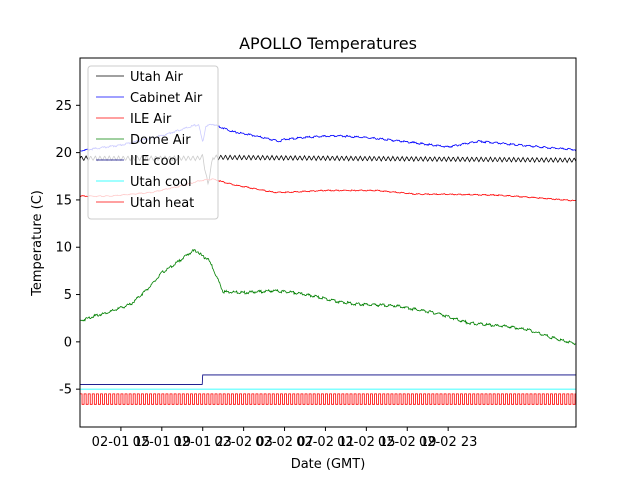  What do you see at coordinates (325, 442) in the screenshot?
I see `x-tick-label: 02-02 11` at bounding box center [325, 442].